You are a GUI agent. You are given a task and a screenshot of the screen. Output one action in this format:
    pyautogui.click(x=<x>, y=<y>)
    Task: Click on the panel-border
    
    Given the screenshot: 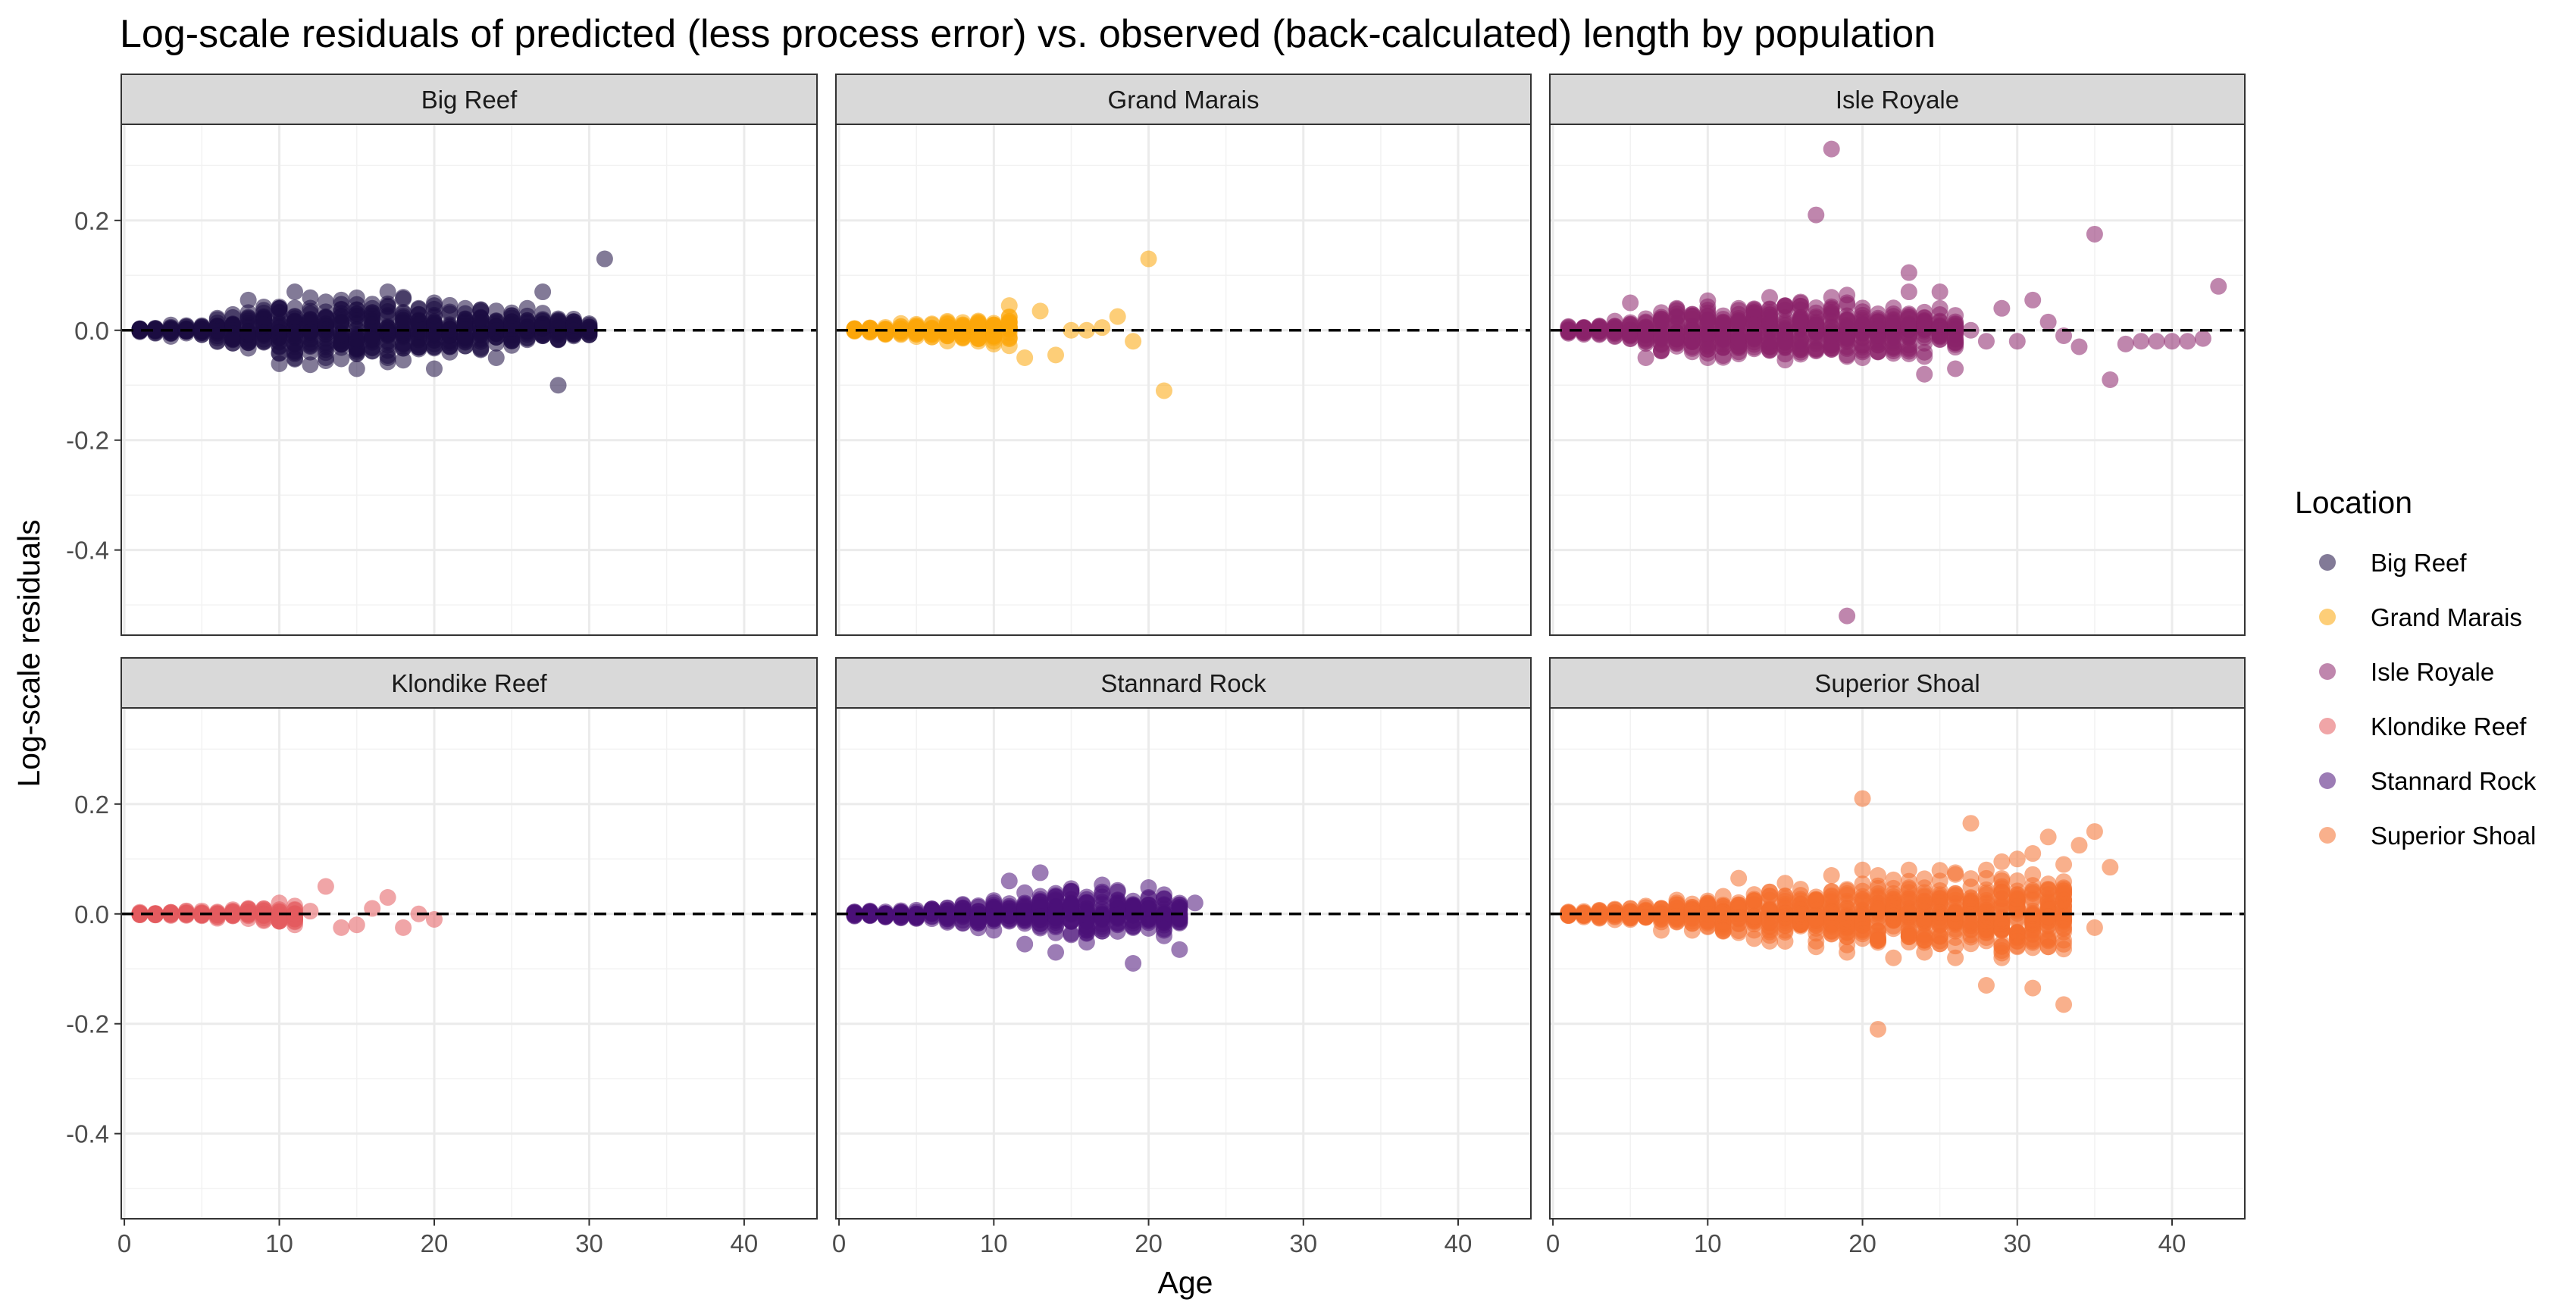 What is the action you would take?
    pyautogui.click(x=1184, y=963)
    